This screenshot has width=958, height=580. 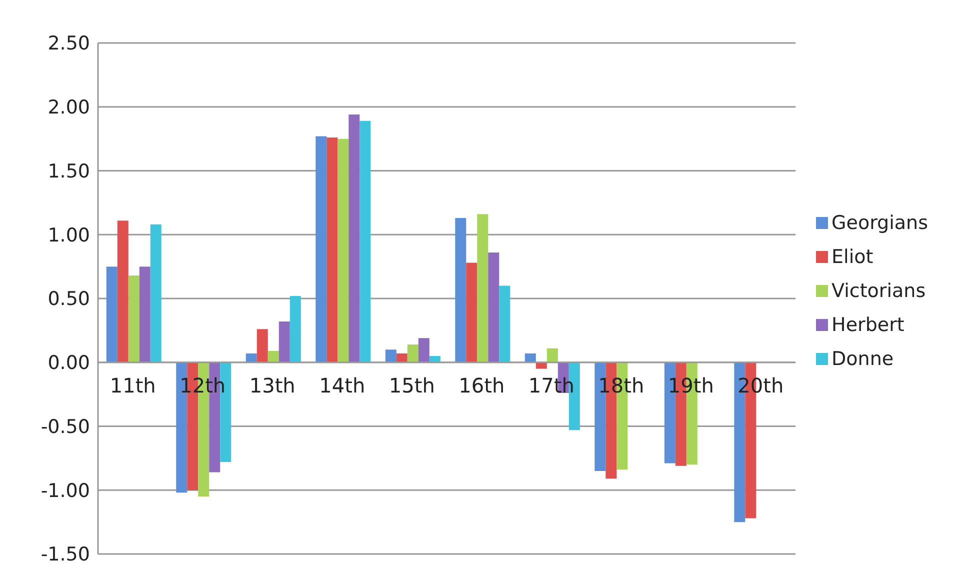 What do you see at coordinates (879, 291) in the screenshot?
I see `legend-label: Victorians` at bounding box center [879, 291].